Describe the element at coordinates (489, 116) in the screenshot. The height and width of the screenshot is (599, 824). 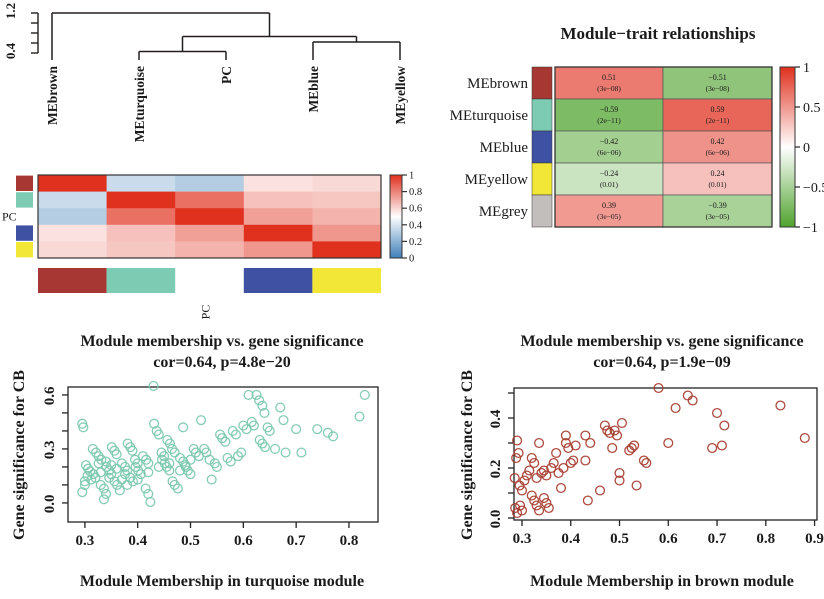
I see `module-trait-row-label: MEturquoise` at that location.